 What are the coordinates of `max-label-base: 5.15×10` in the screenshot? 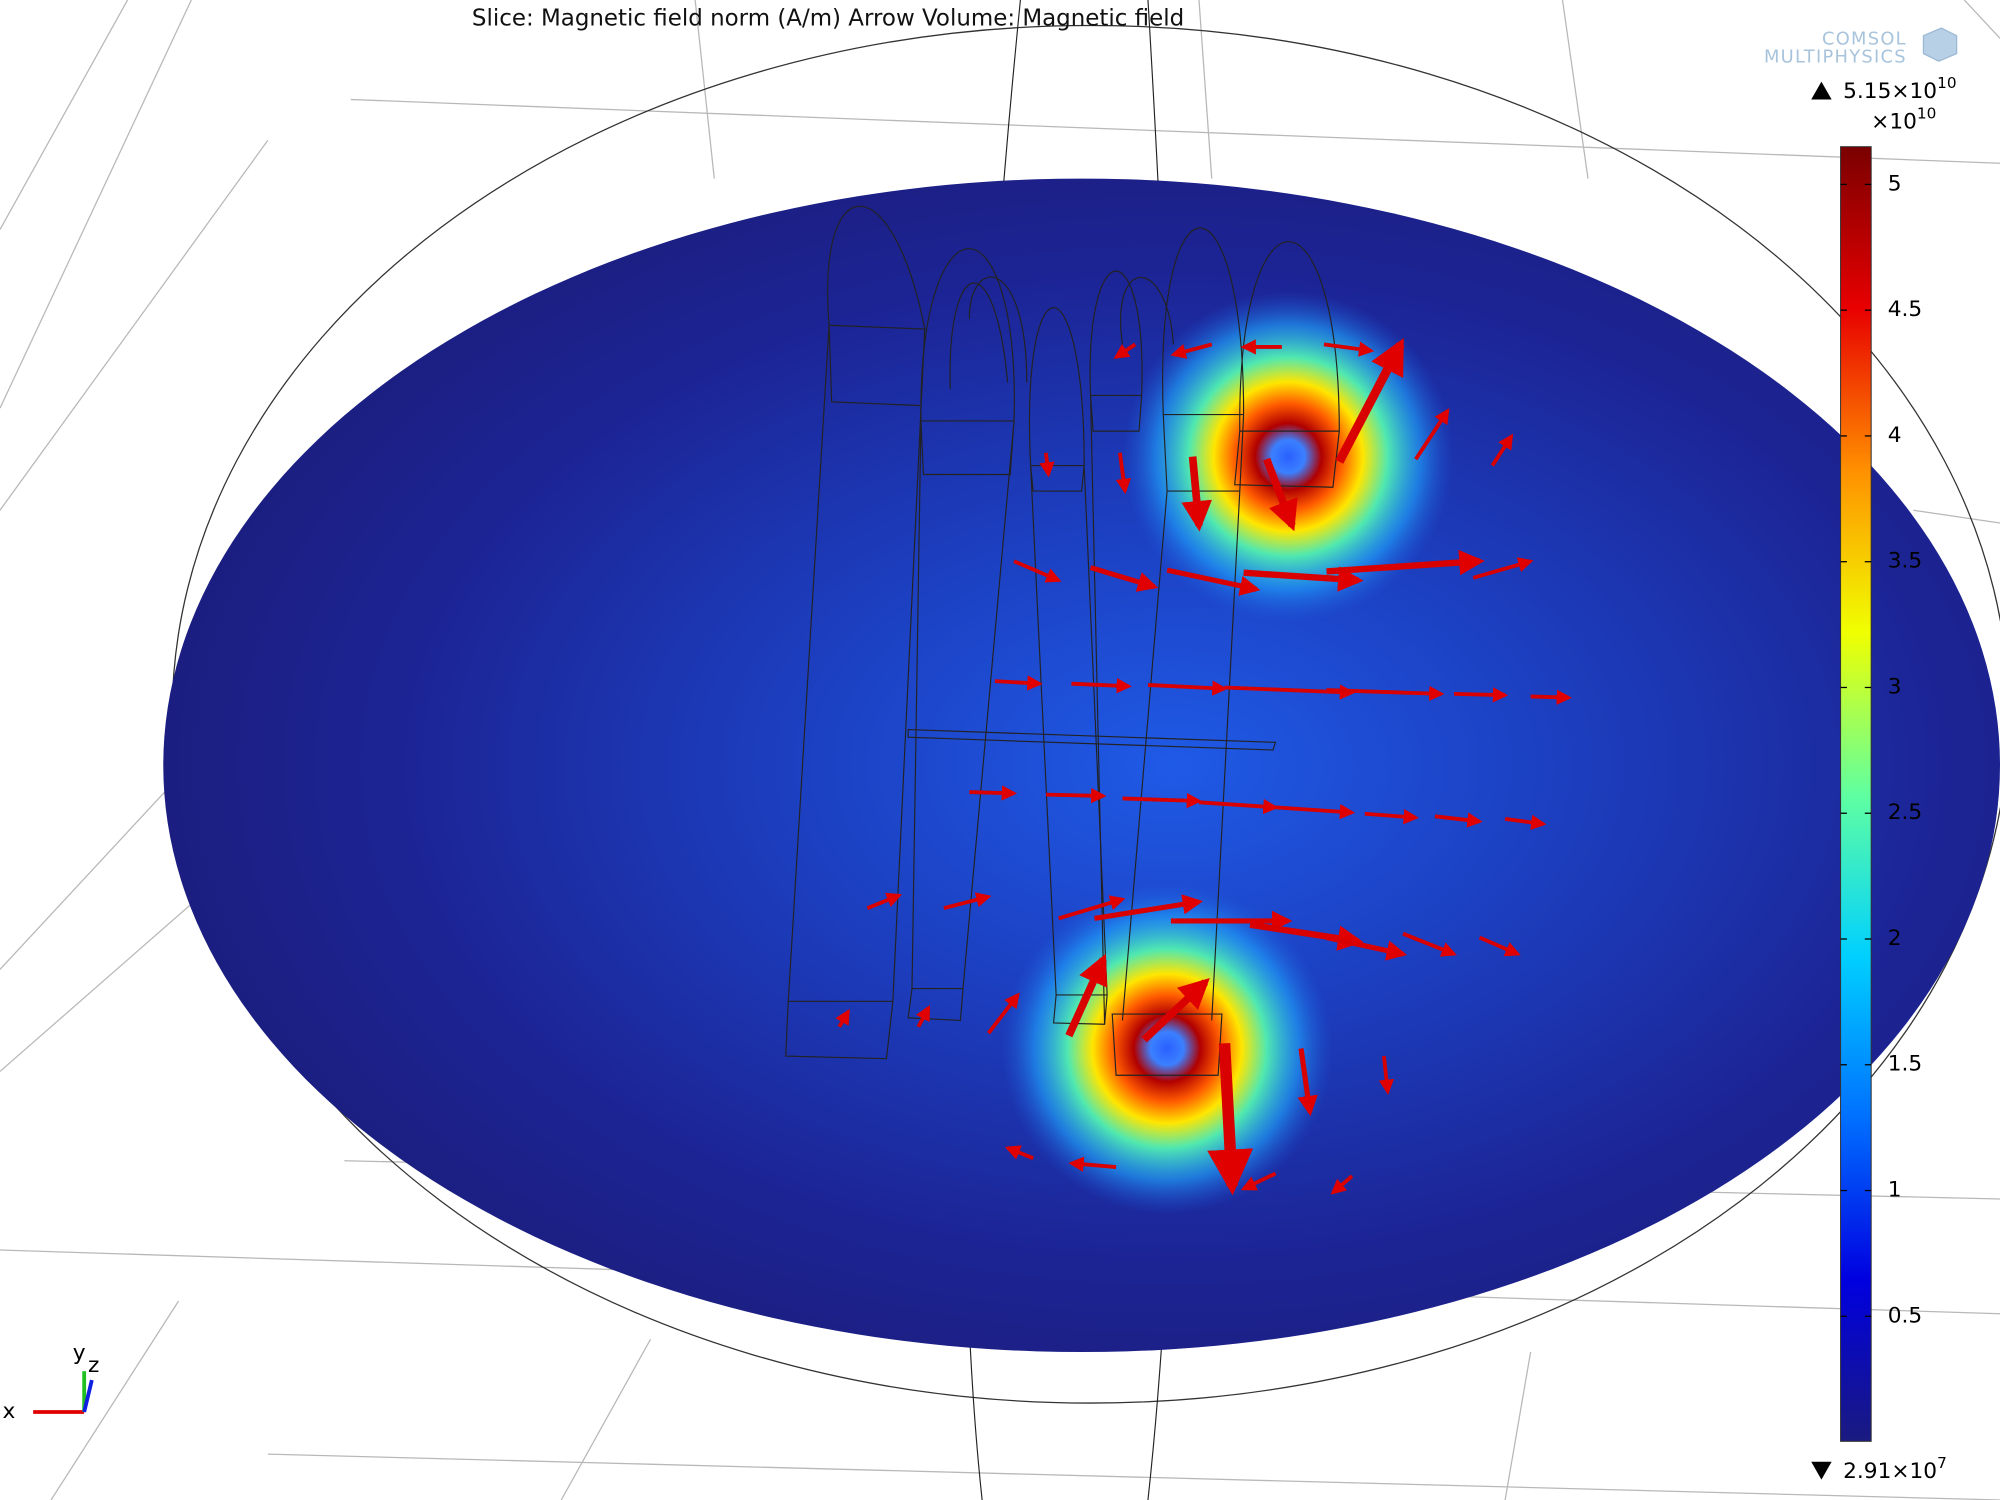 It's located at (1890, 91).